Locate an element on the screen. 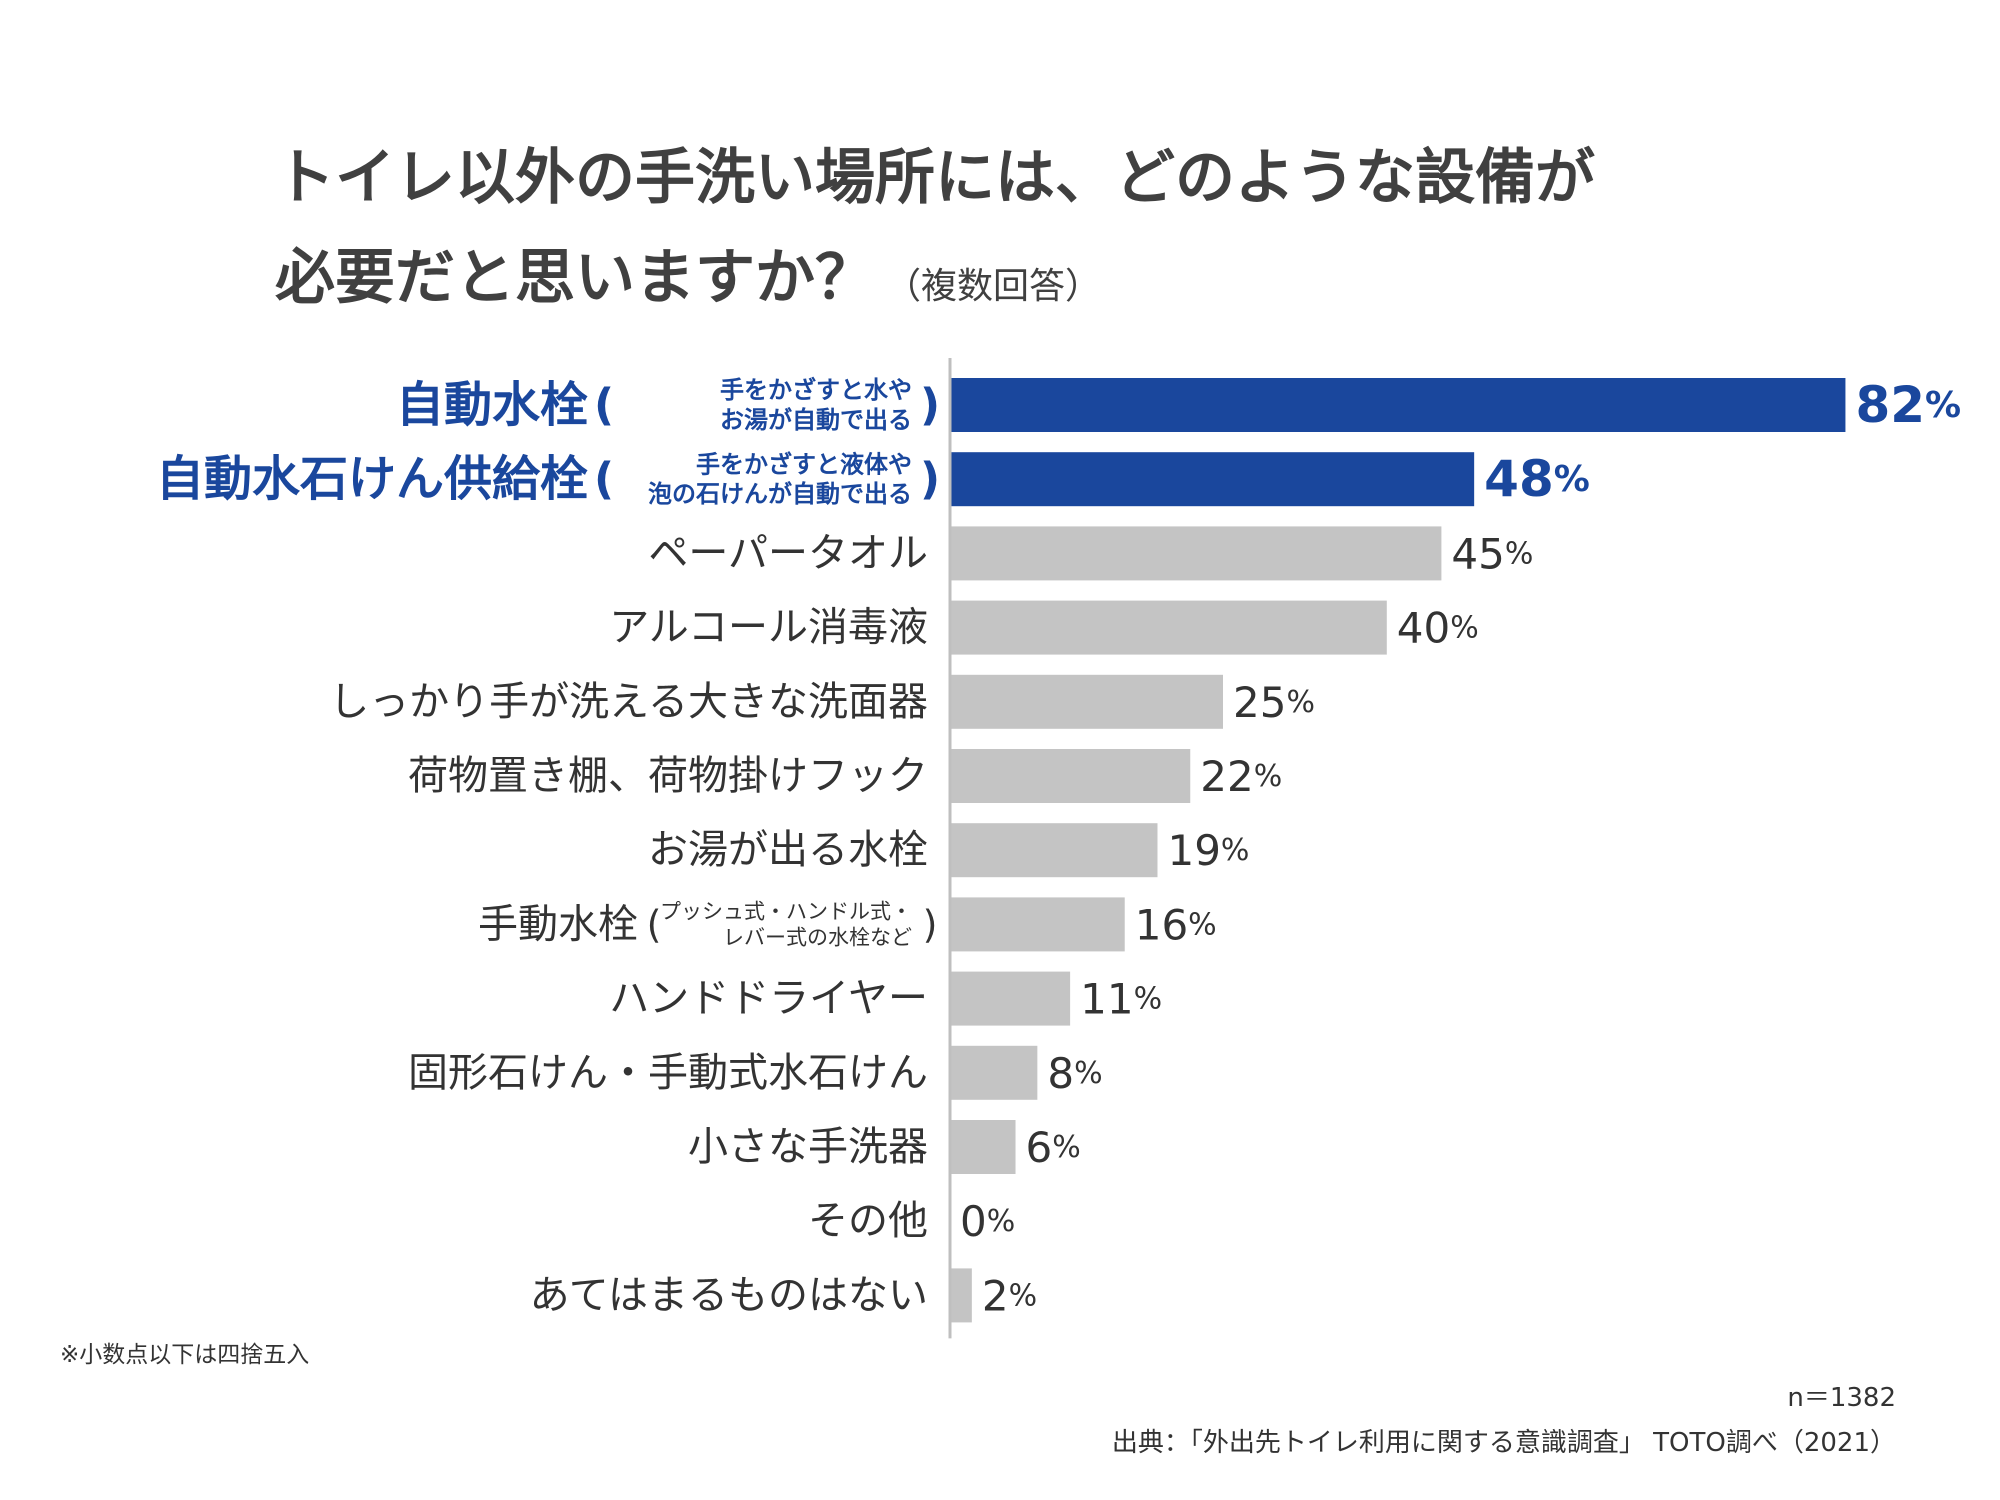  category-label: お湯が出る水栓 is located at coordinates (788, 850).